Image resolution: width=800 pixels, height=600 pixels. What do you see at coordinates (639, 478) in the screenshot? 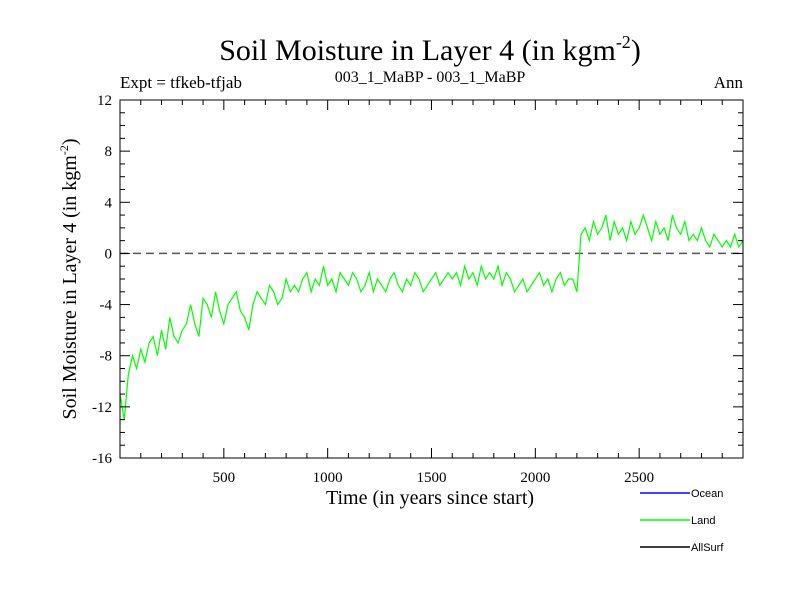
I see `x-tick-label: 2500` at bounding box center [639, 478].